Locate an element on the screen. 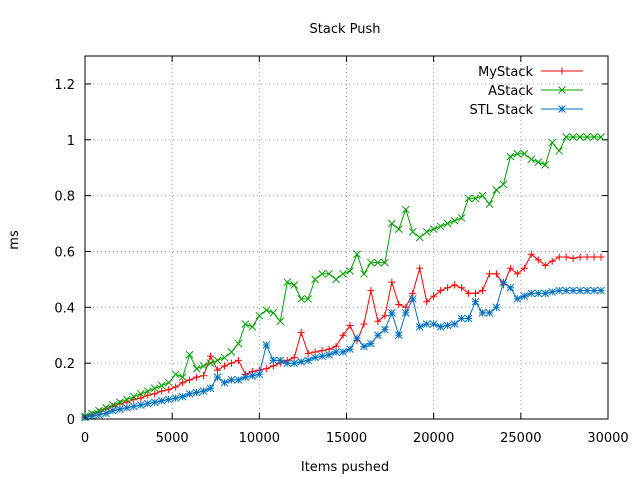 The image size is (640, 480). x-tick-label: 5000 is located at coordinates (172, 438).